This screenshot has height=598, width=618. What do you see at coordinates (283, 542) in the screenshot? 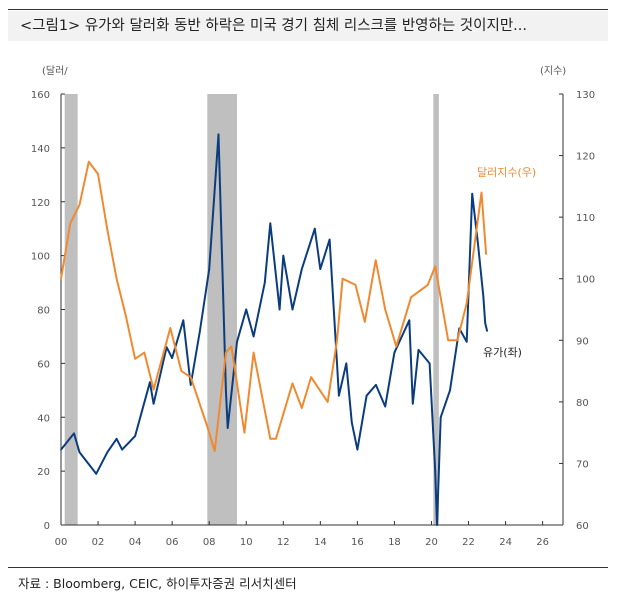
I see `x-tick-label: 12` at bounding box center [283, 542].